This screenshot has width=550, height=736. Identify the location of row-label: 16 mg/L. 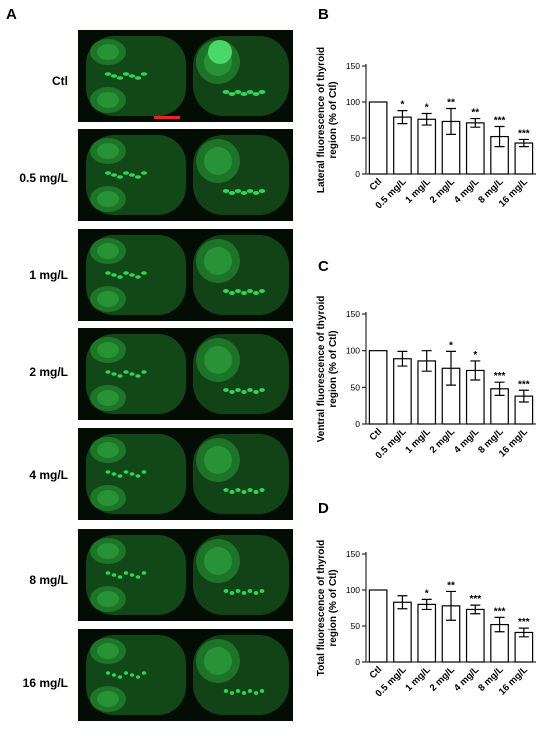
(45, 683).